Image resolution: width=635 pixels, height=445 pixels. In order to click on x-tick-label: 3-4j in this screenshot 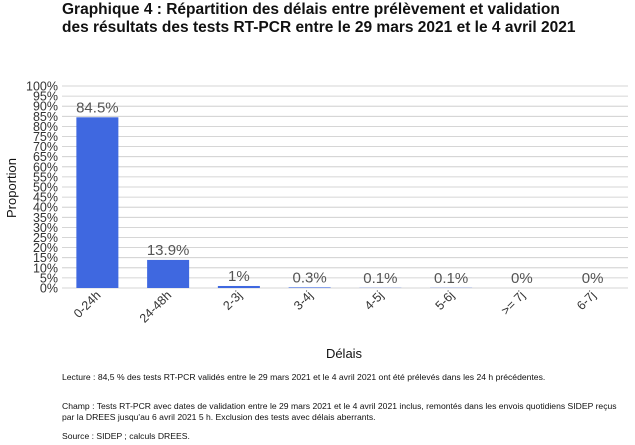, I will do `click(303, 300)`.